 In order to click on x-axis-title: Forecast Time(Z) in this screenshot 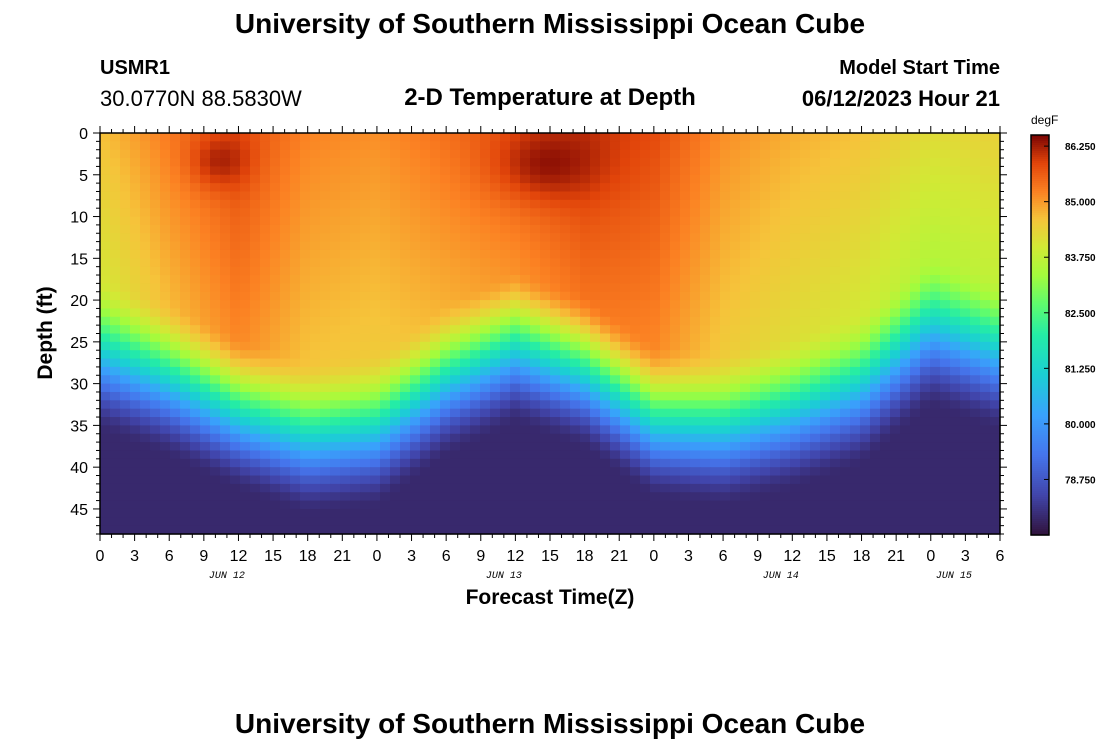, I will do `click(550, 597)`.